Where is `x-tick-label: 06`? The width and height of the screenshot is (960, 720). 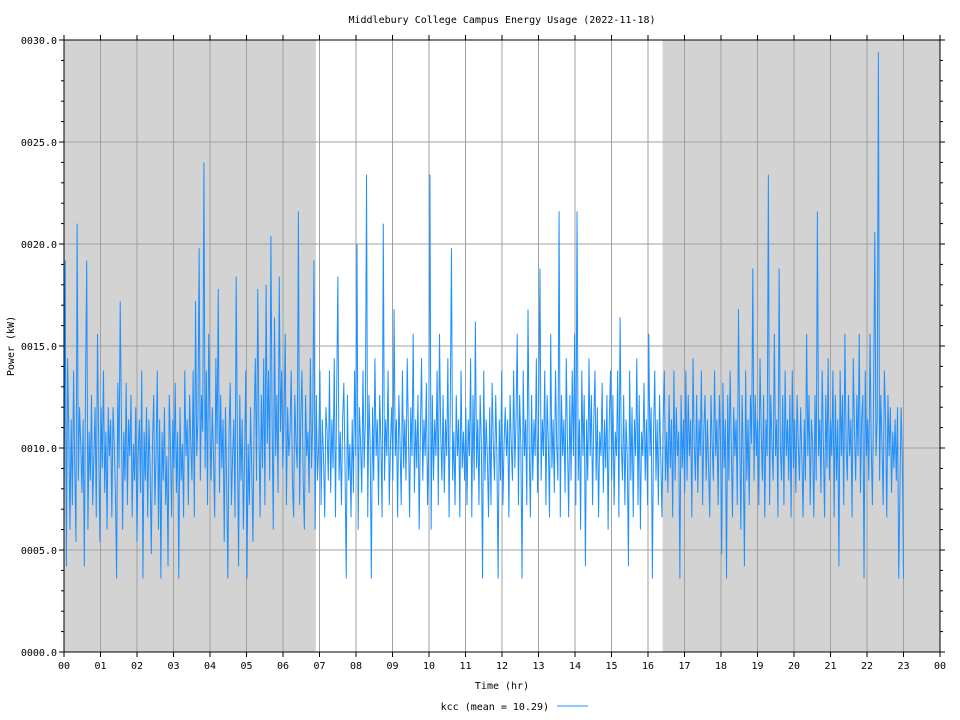 x-tick-label: 06 is located at coordinates (283, 666).